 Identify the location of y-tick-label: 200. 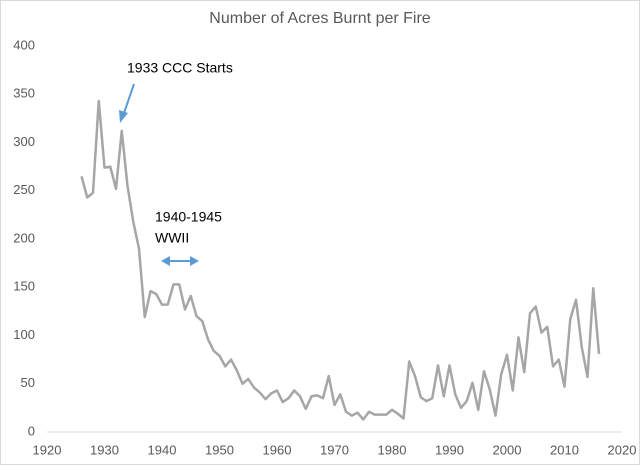
(24, 237).